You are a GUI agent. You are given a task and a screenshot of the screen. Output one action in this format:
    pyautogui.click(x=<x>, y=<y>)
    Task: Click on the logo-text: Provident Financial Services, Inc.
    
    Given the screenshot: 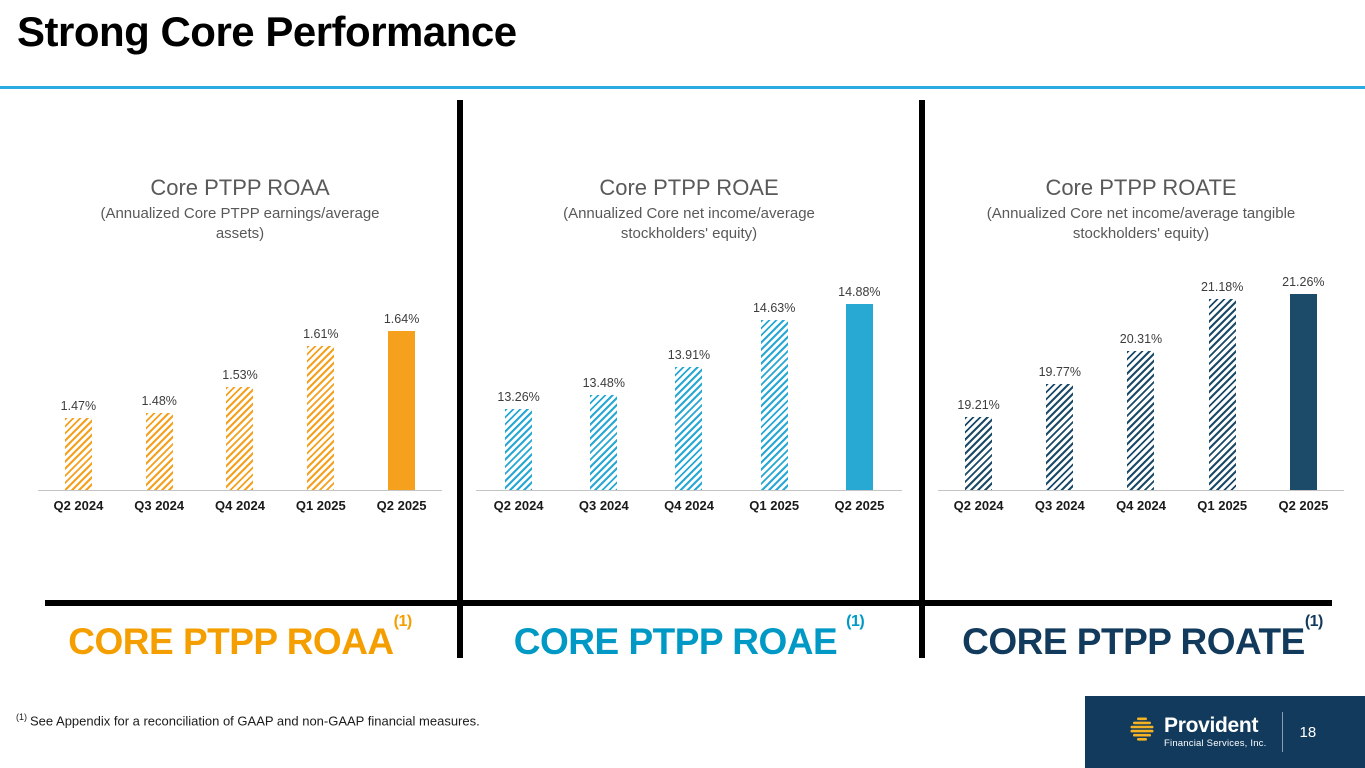 What is the action you would take?
    pyautogui.click(x=1215, y=732)
    